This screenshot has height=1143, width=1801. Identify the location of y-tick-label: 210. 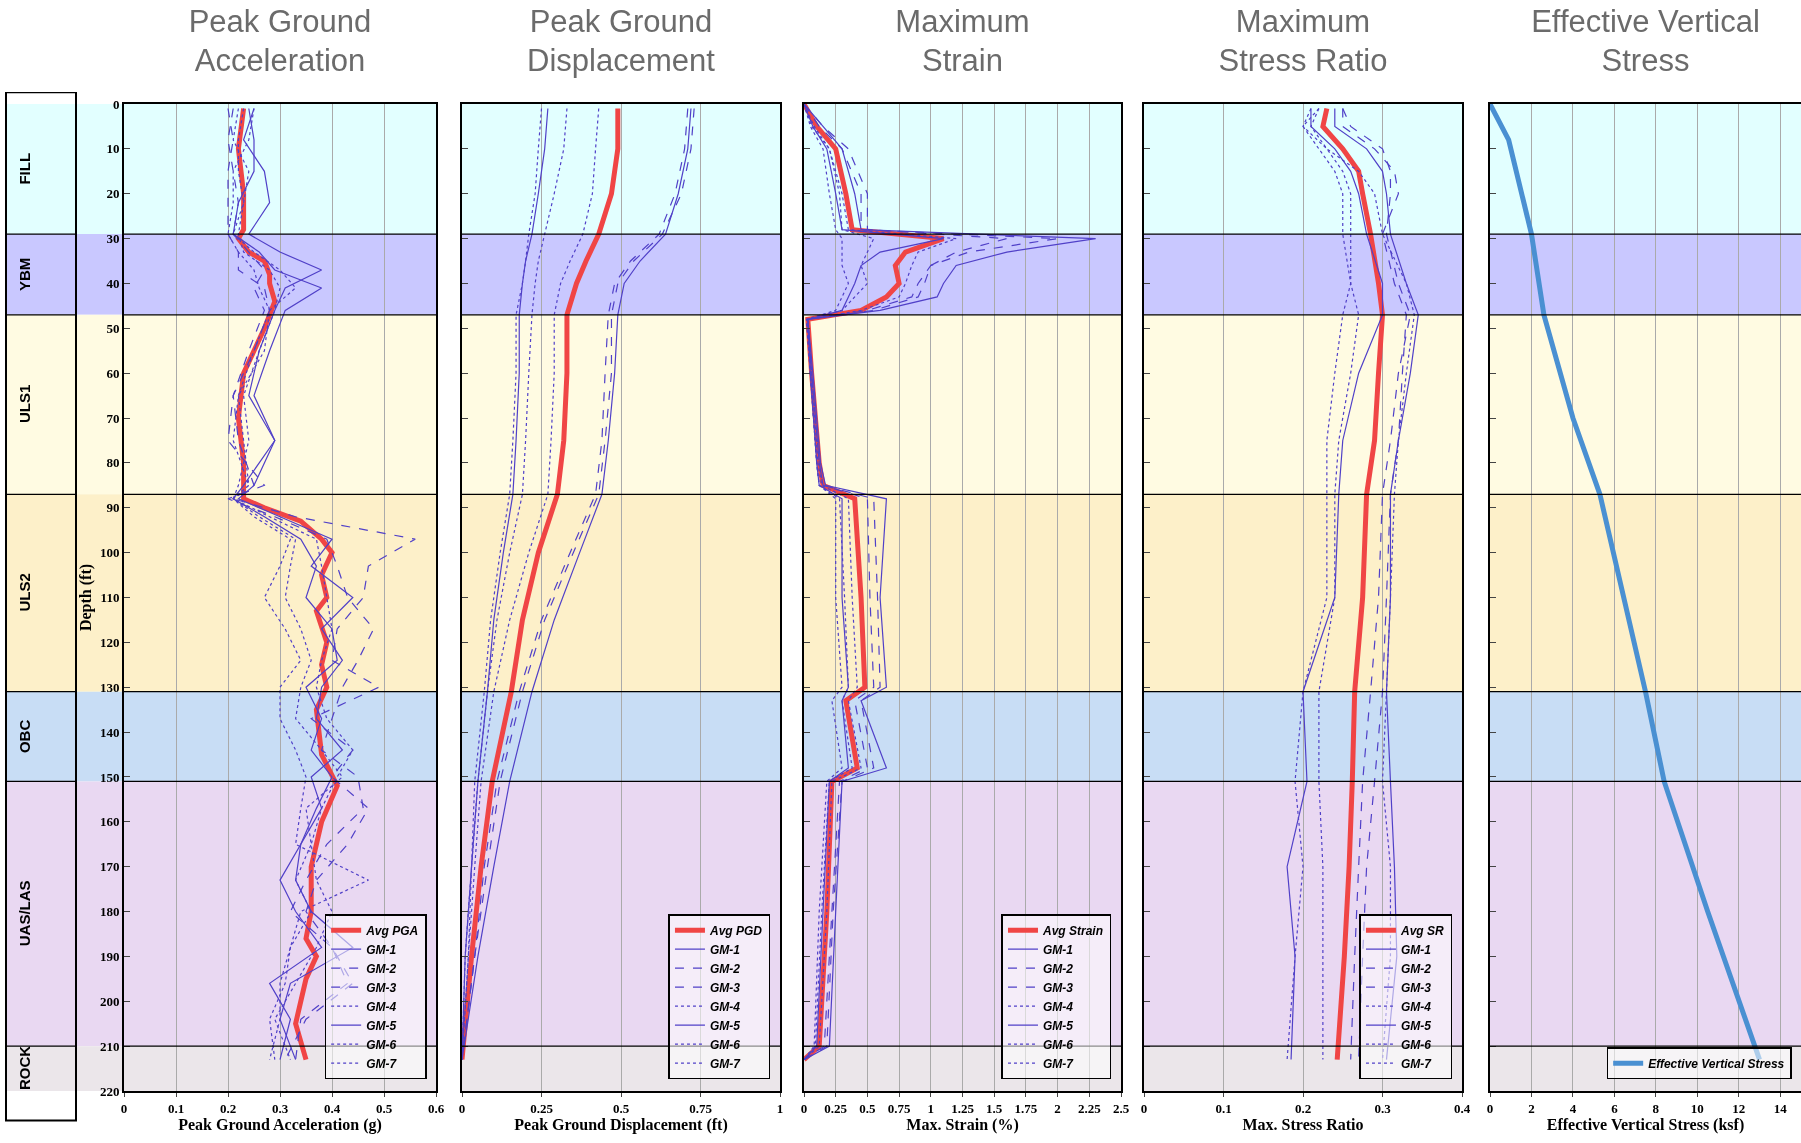
(109, 1046).